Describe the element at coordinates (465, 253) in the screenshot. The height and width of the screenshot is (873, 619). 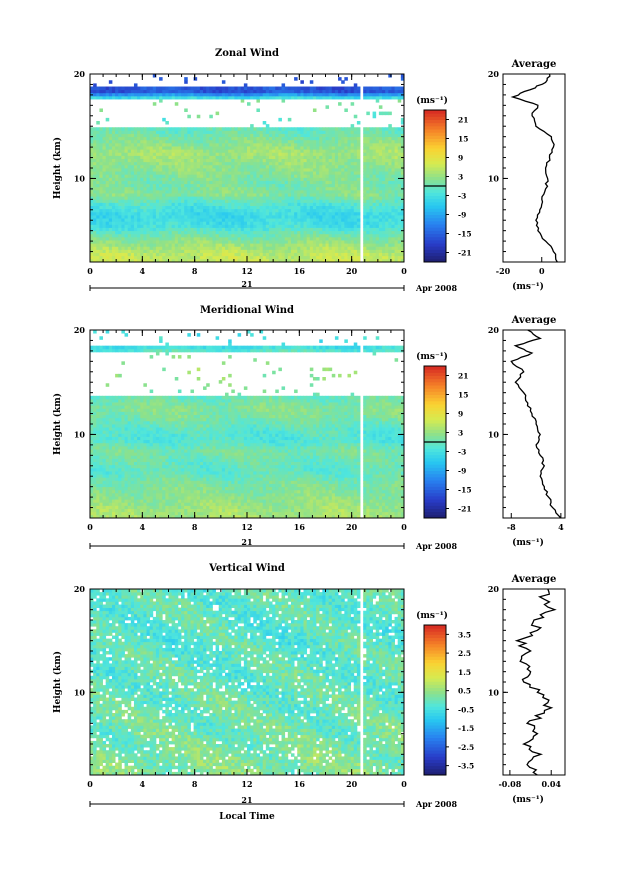
I see `colorbar-tick-label: -21` at that location.